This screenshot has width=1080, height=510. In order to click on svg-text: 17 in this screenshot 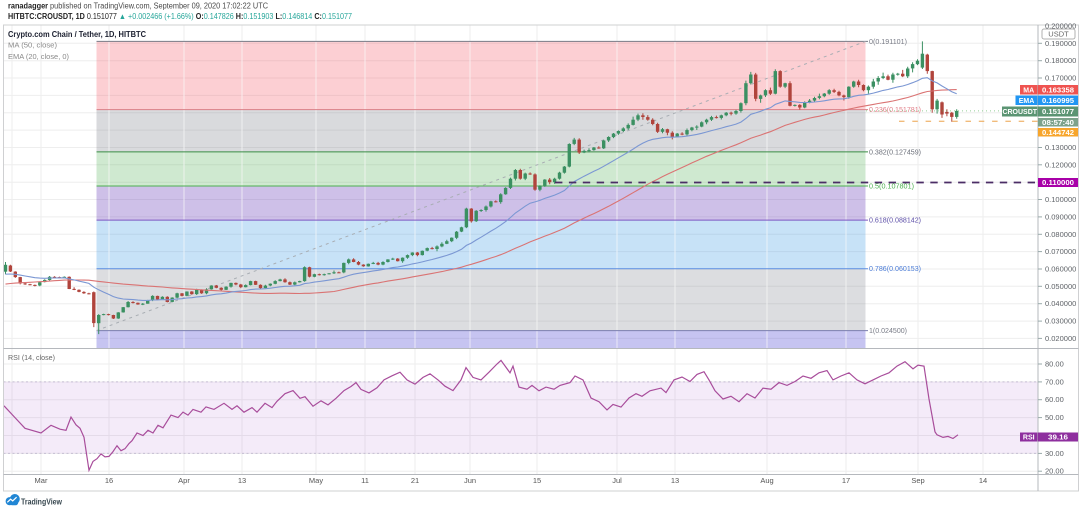, I will do `click(846, 480)`.